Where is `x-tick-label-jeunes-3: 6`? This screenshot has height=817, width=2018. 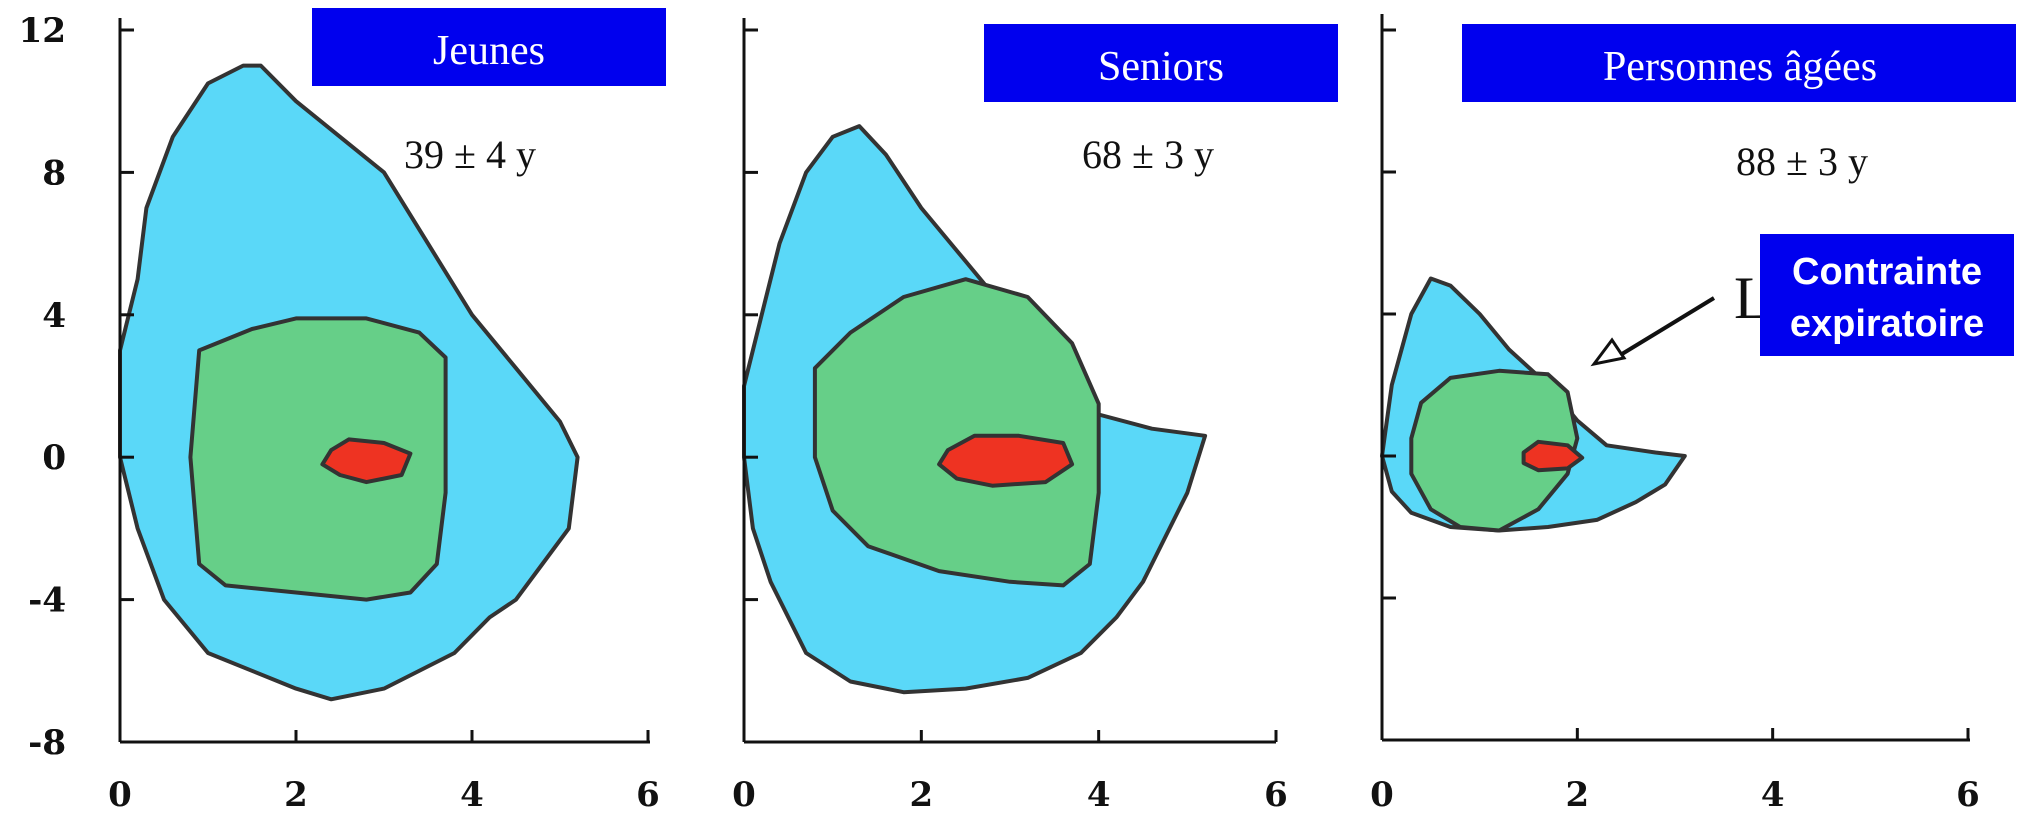
x-tick-label-jeunes-3: 6 is located at coordinates (648, 795).